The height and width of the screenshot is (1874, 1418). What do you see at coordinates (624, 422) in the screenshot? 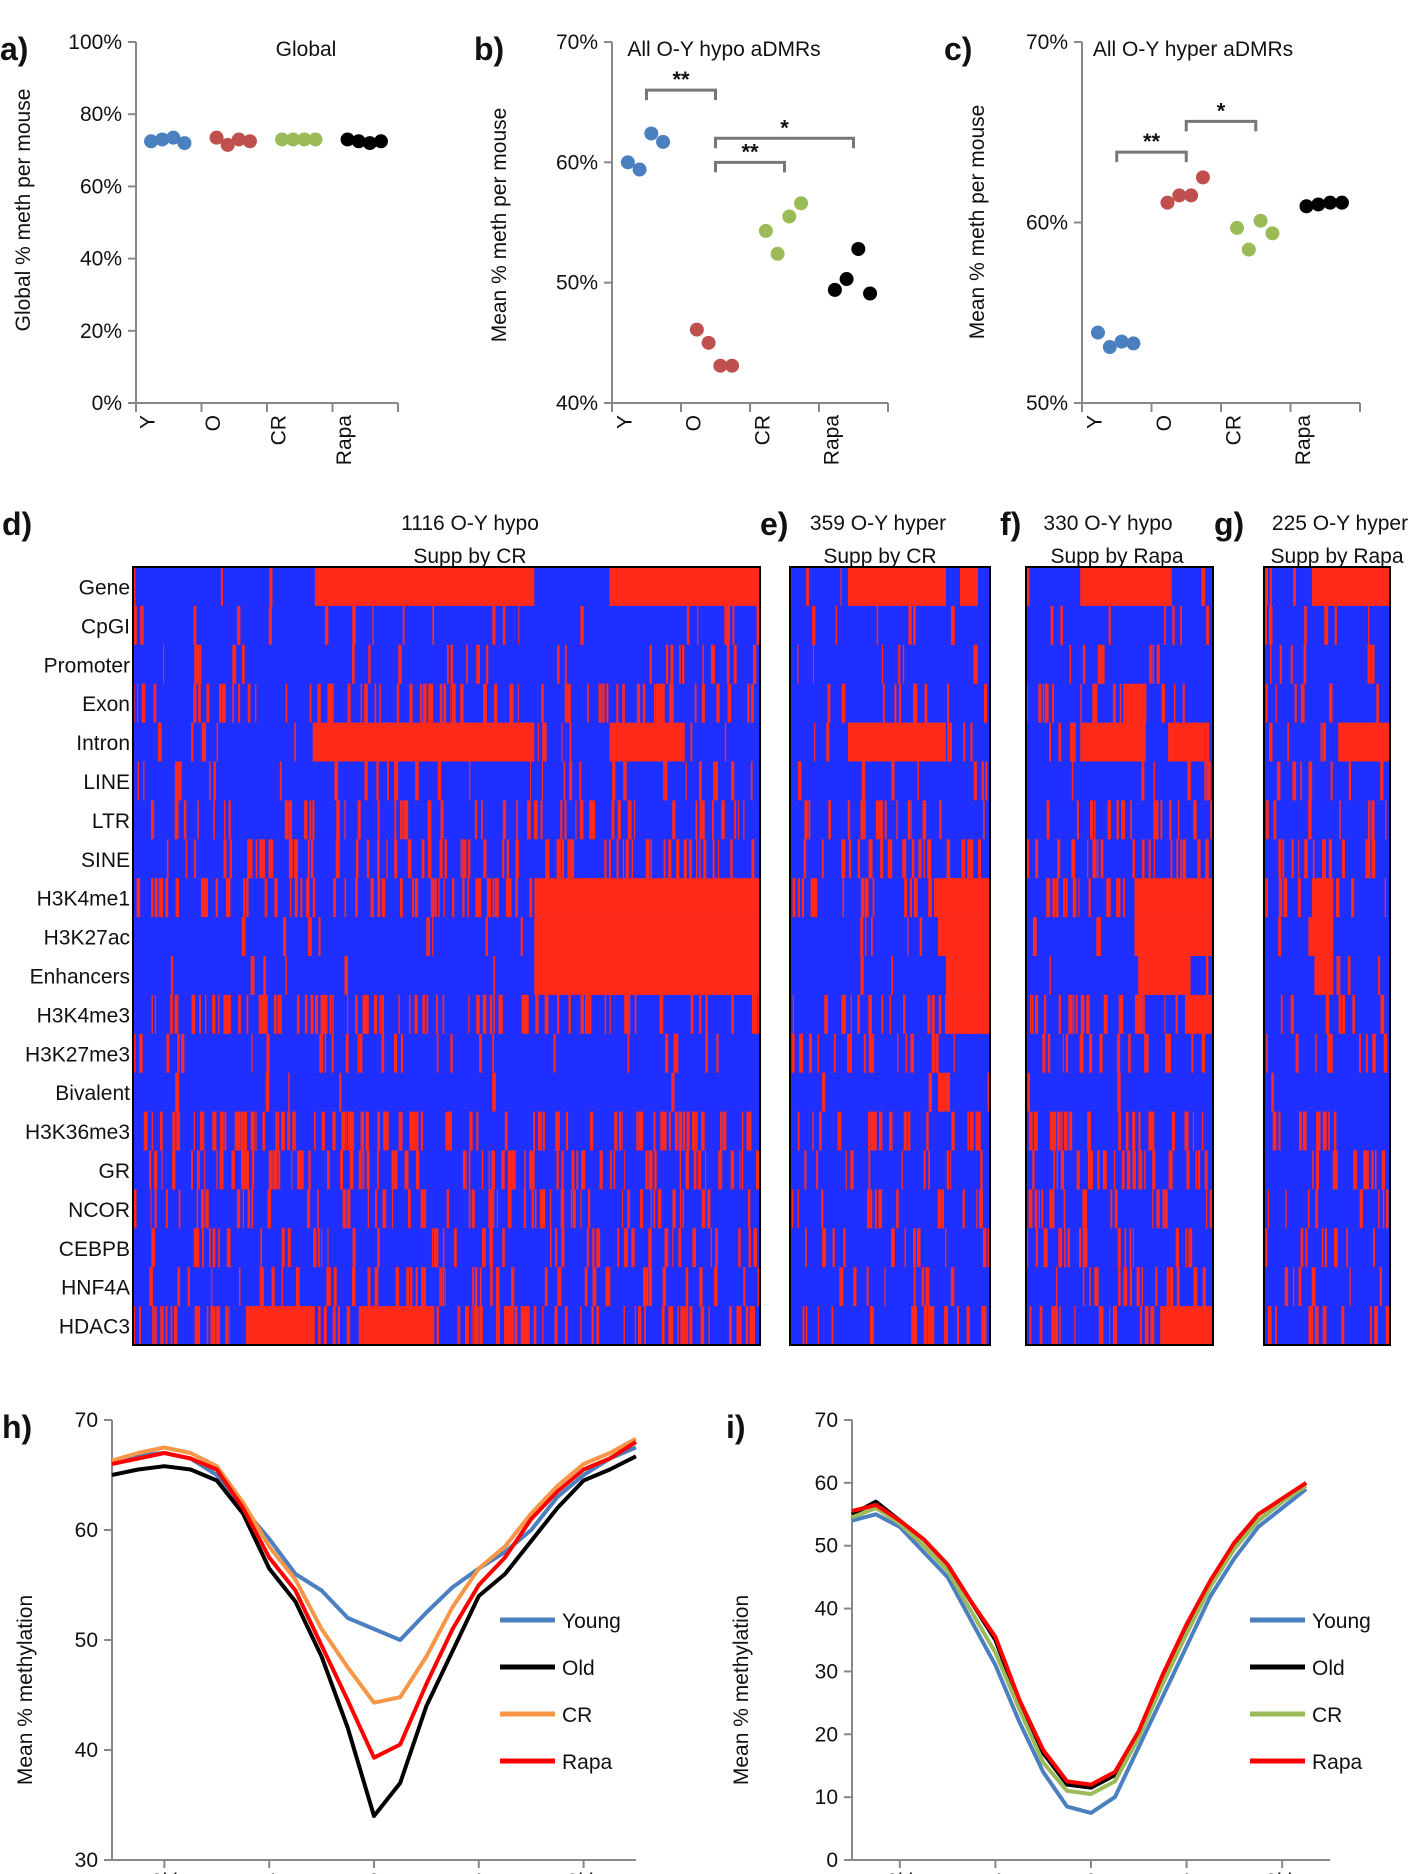
I see `x-category-label: Y` at bounding box center [624, 422].